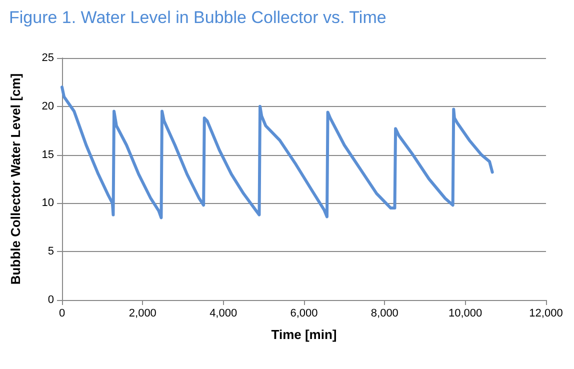 Image resolution: width=574 pixels, height=369 pixels. Describe the element at coordinates (51, 300) in the screenshot. I see `y-tick-label: 0` at that location.